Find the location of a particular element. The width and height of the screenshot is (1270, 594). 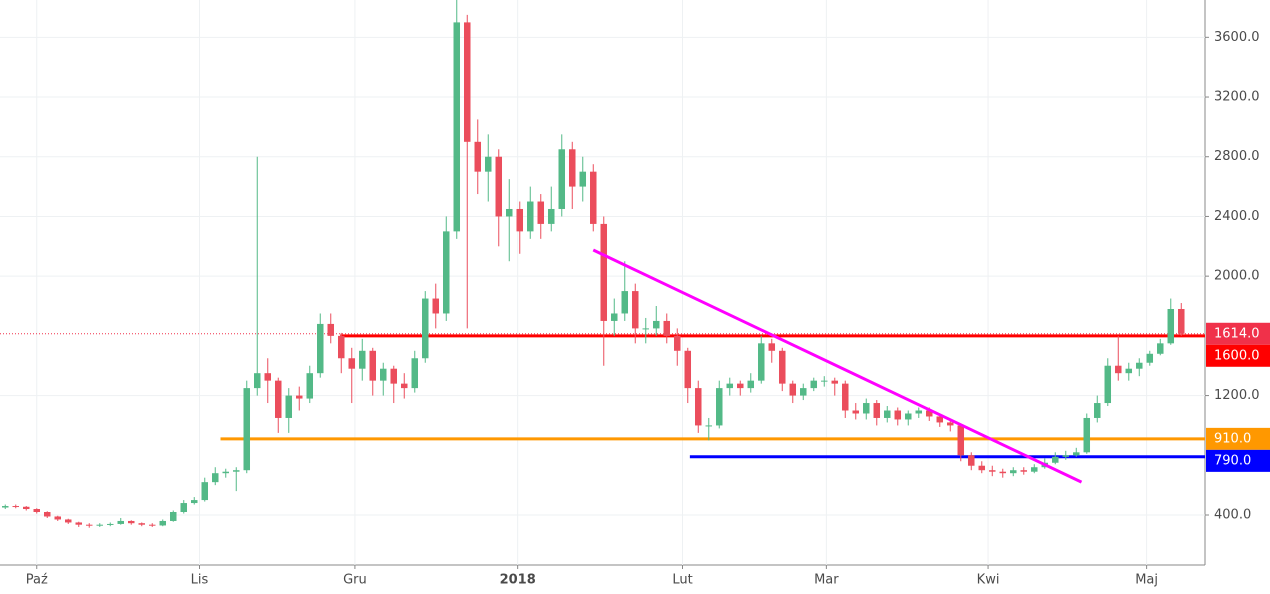

x-tick-label: Lis is located at coordinates (200, 580).